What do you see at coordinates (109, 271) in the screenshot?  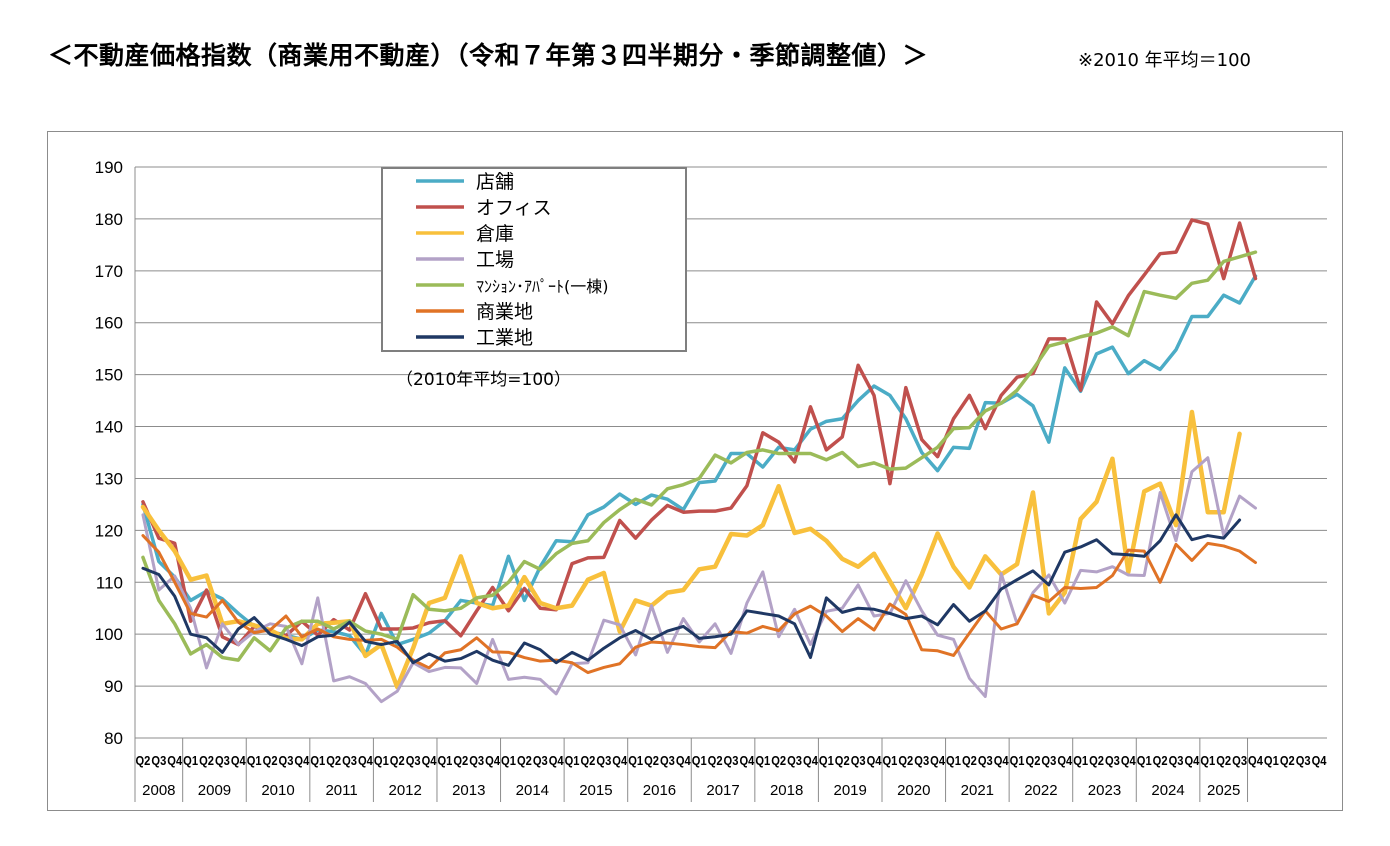 I see `y-tick-label: 170` at bounding box center [109, 271].